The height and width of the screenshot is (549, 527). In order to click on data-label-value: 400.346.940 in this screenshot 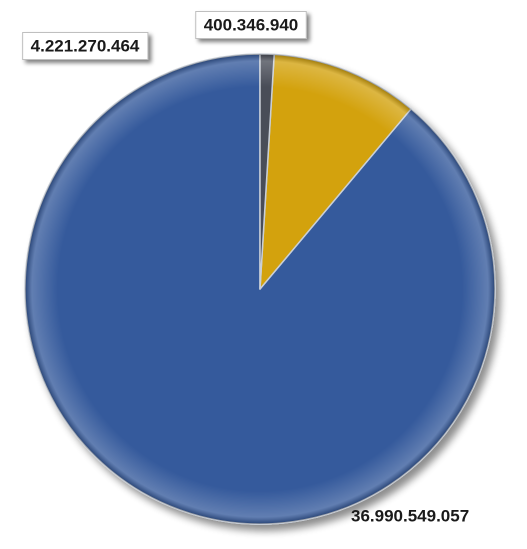, I will do `click(251, 25)`.